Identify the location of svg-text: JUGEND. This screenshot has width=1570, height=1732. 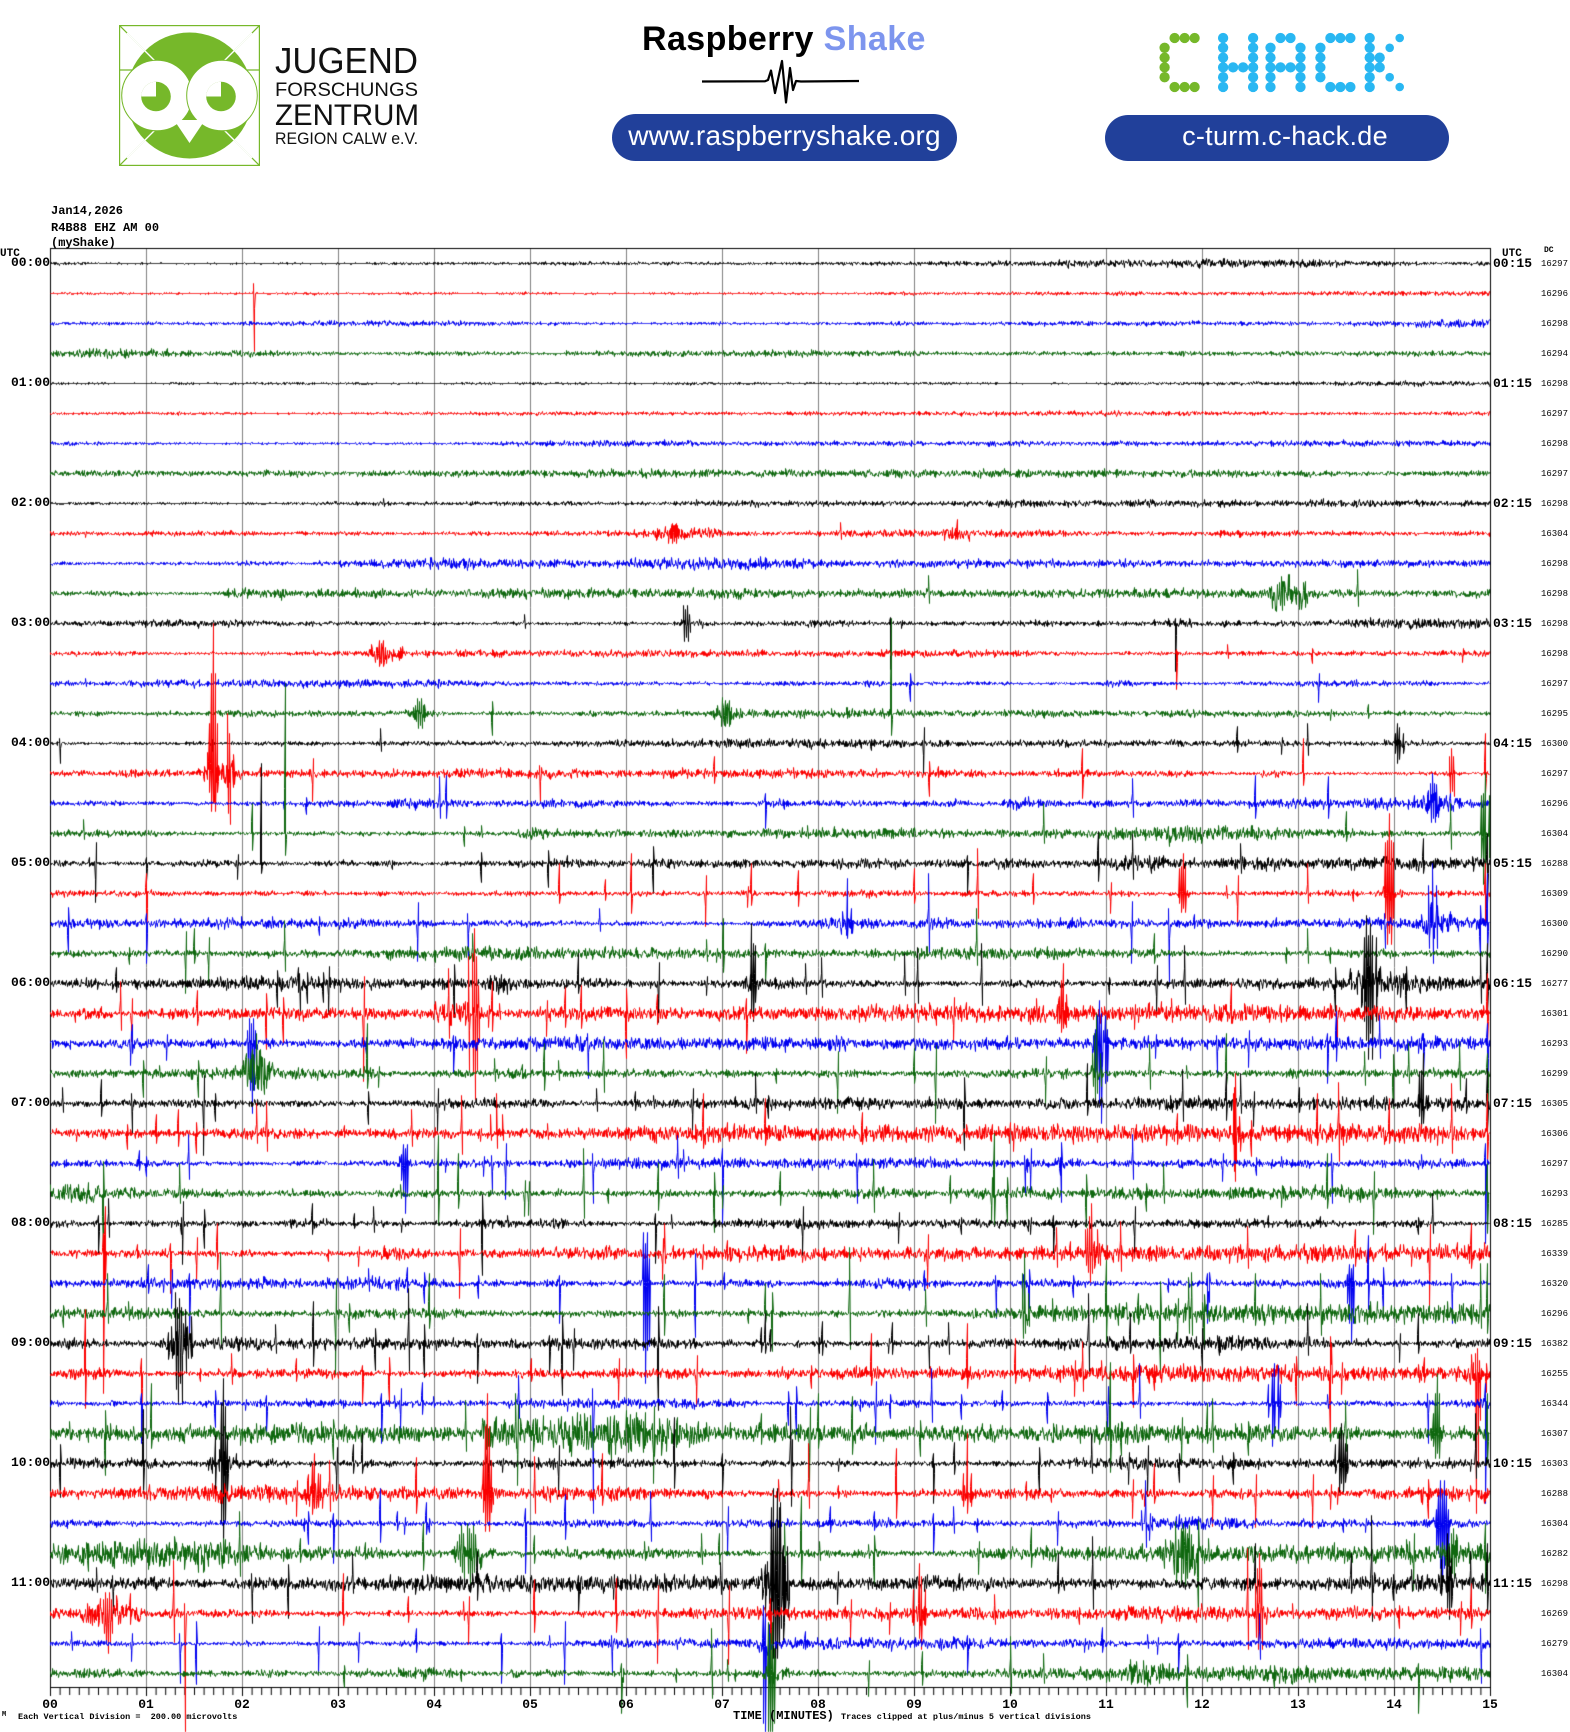
(346, 60).